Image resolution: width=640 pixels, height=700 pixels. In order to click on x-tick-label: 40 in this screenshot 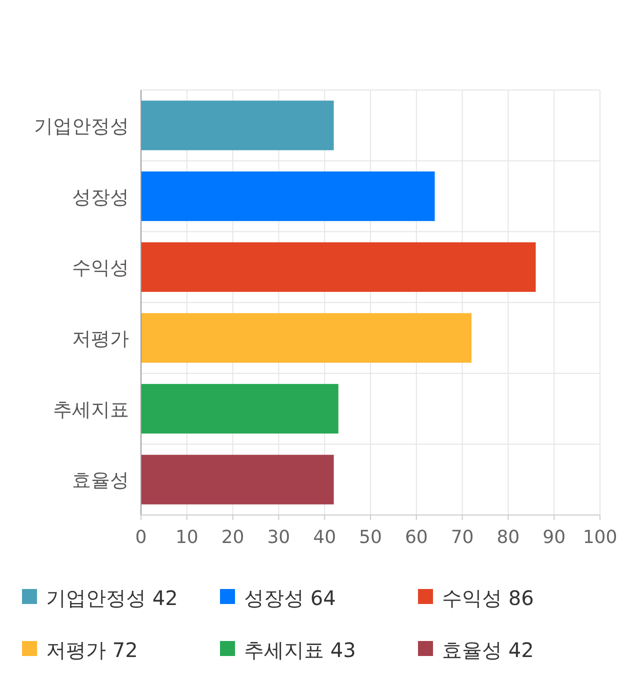, I will do `click(324, 537)`.